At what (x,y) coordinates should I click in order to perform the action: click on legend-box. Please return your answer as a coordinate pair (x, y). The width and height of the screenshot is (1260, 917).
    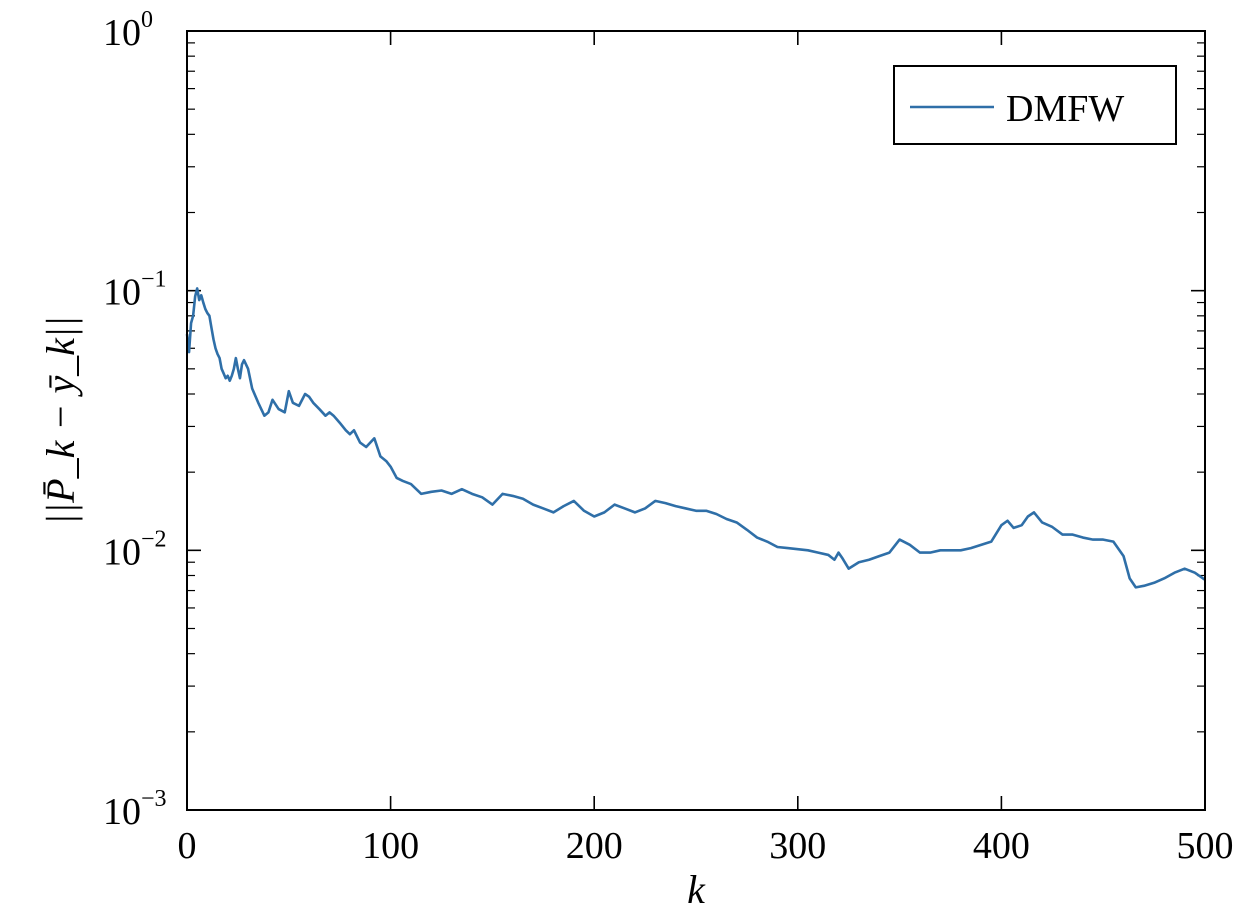
    Looking at the image, I should click on (1035, 105).